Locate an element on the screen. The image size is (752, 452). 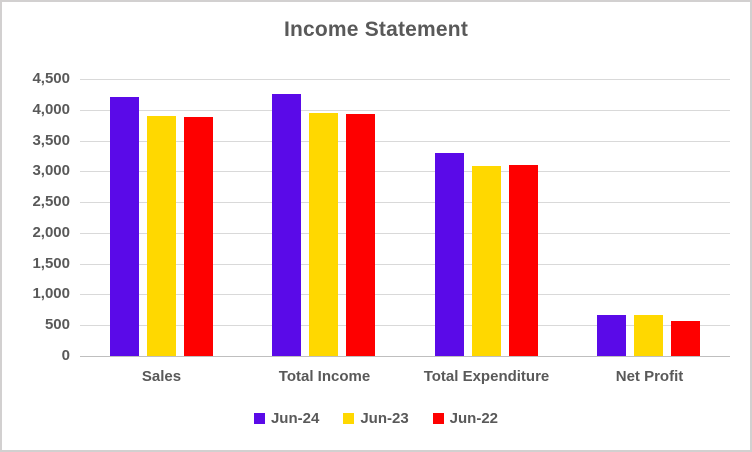
bar-jun-22-total-income is located at coordinates (360, 235).